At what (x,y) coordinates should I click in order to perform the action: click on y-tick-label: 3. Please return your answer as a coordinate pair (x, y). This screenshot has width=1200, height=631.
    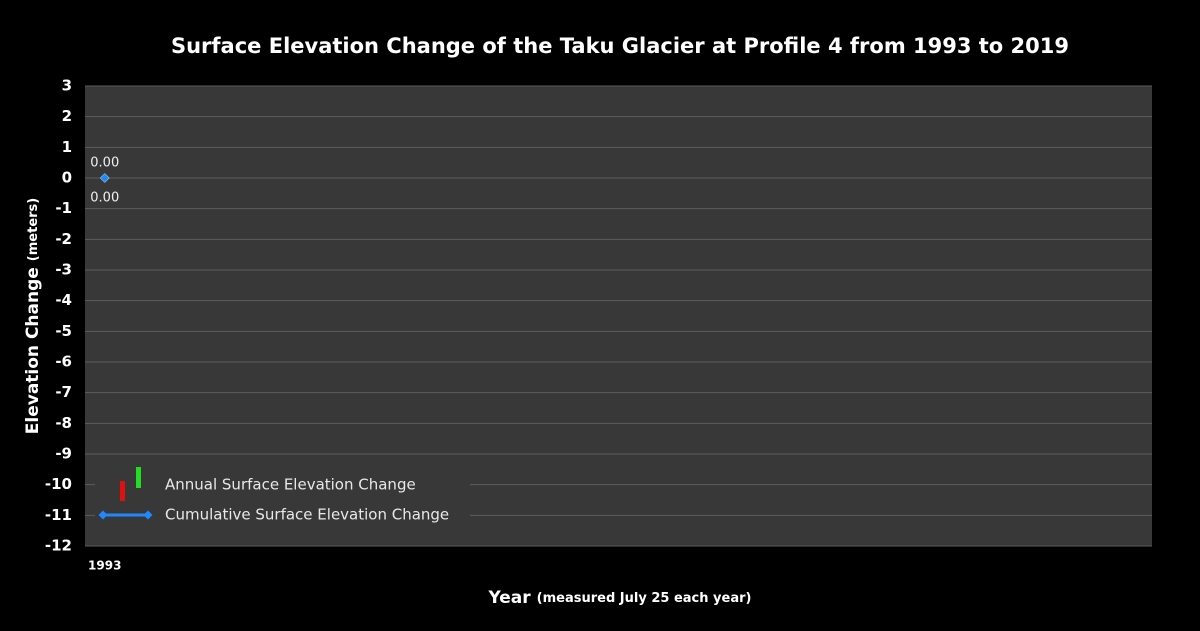
    Looking at the image, I should click on (67, 86).